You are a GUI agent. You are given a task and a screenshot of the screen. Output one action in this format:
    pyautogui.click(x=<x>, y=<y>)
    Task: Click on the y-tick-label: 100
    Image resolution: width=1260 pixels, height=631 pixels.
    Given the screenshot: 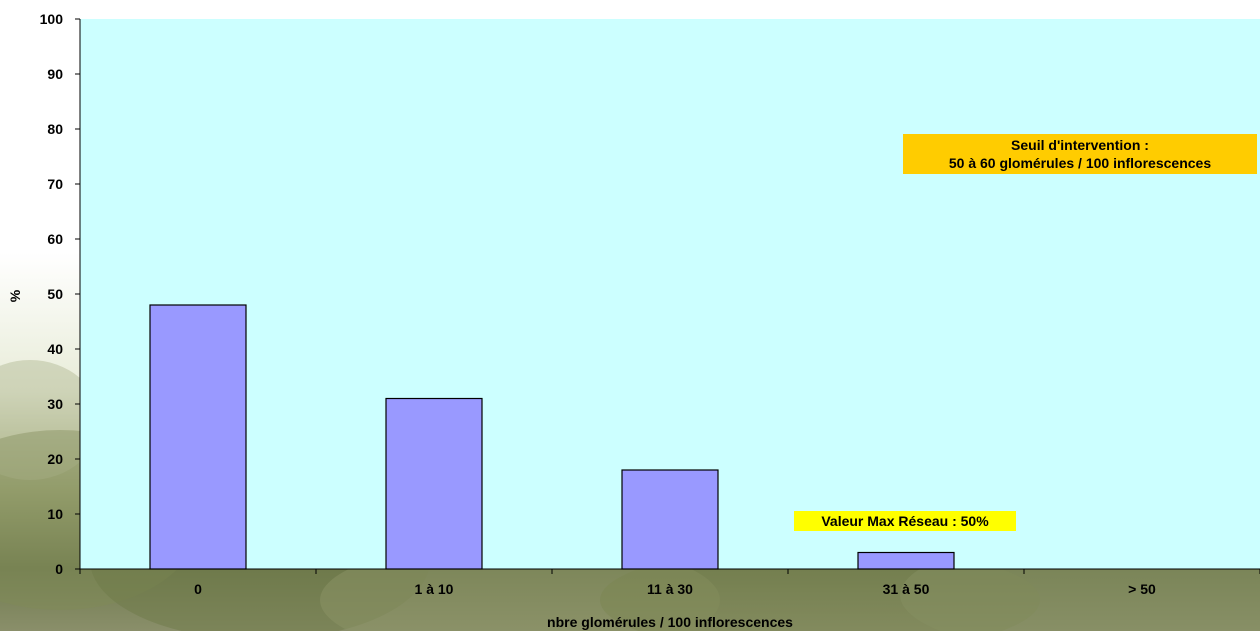 What is the action you would take?
    pyautogui.click(x=52, y=19)
    